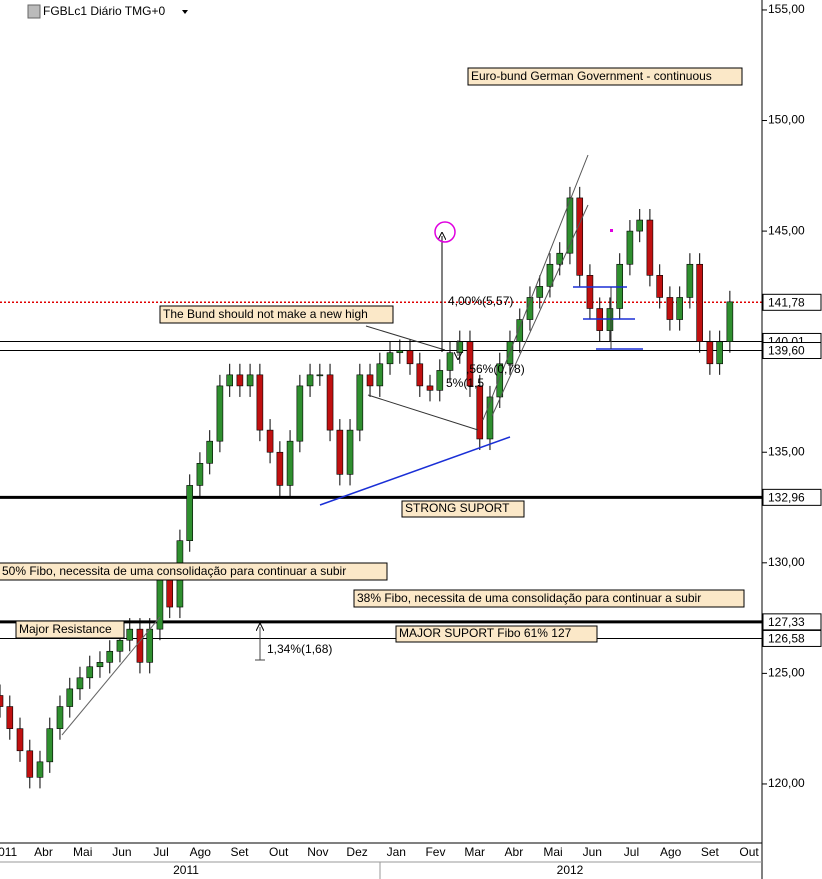 The width and height of the screenshot is (822, 879). I want to click on x-tick-label: Out, so click(279, 852).